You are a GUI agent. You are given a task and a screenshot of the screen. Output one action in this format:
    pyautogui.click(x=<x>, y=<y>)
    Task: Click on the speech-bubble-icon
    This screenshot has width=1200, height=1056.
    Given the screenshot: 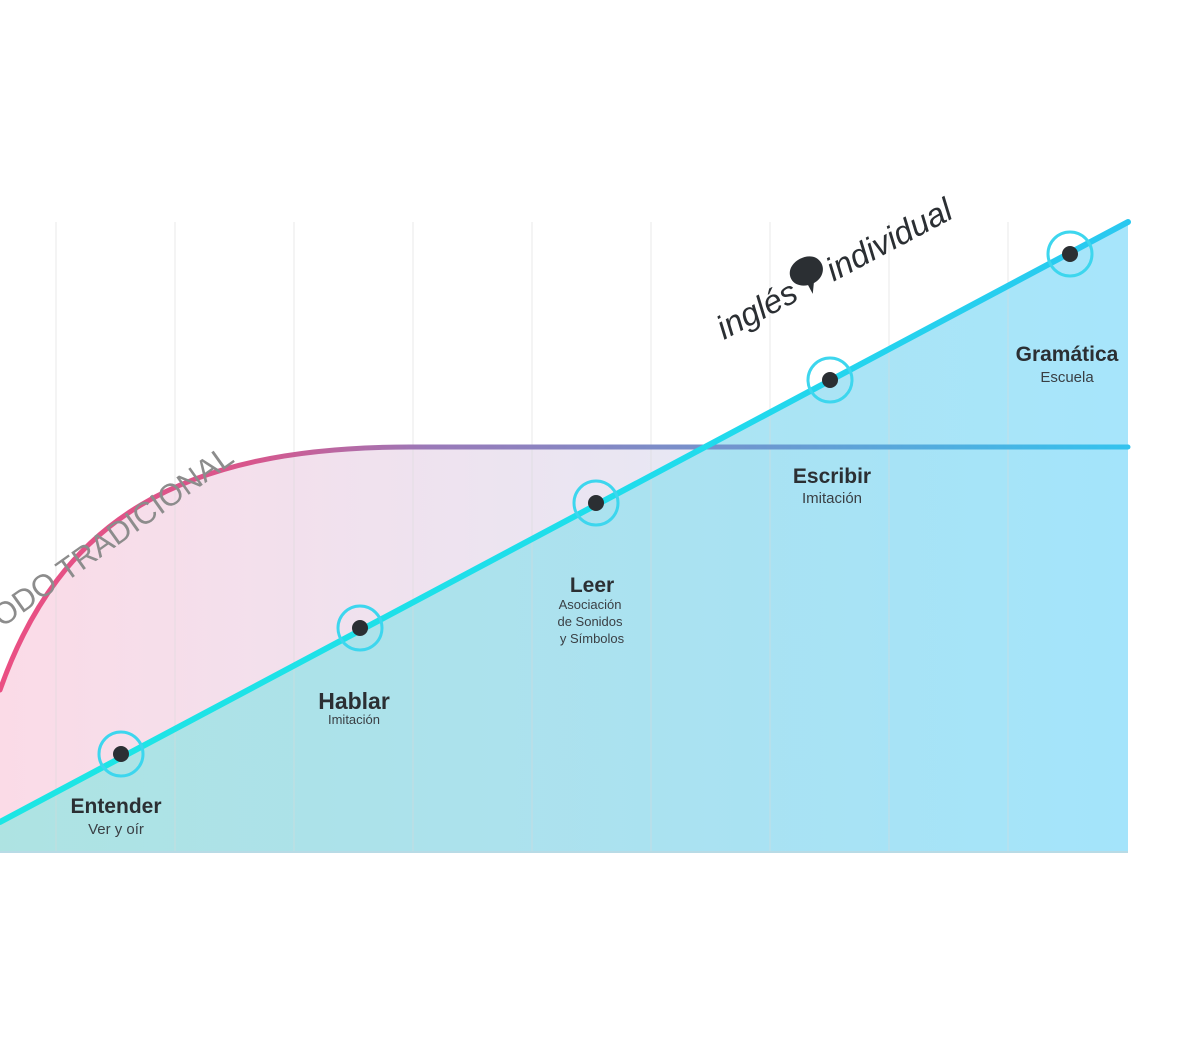 What is the action you would take?
    pyautogui.click(x=806, y=275)
    